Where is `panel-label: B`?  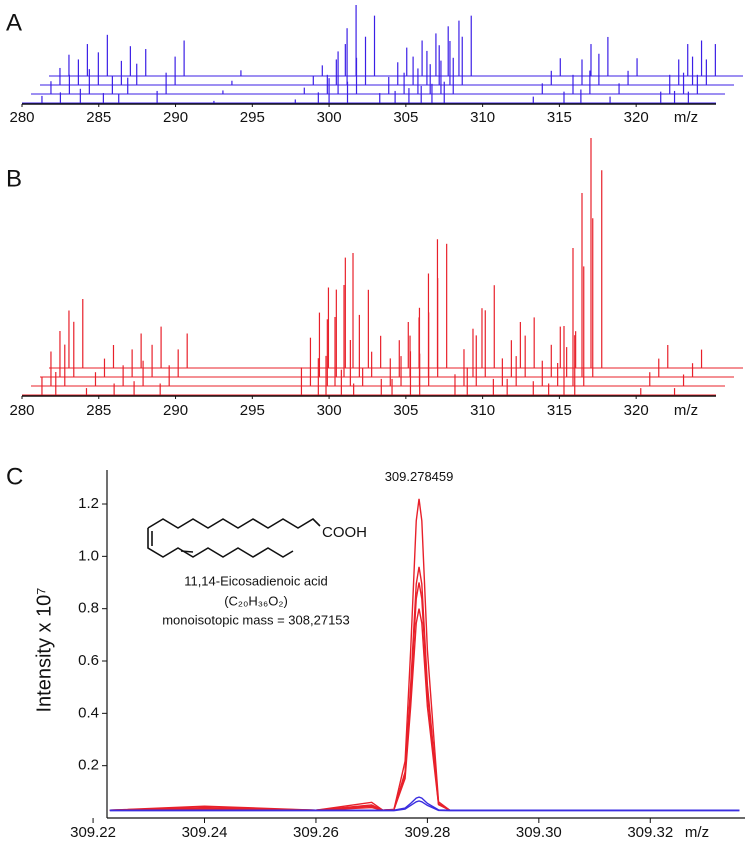 panel-label: B is located at coordinates (14, 178).